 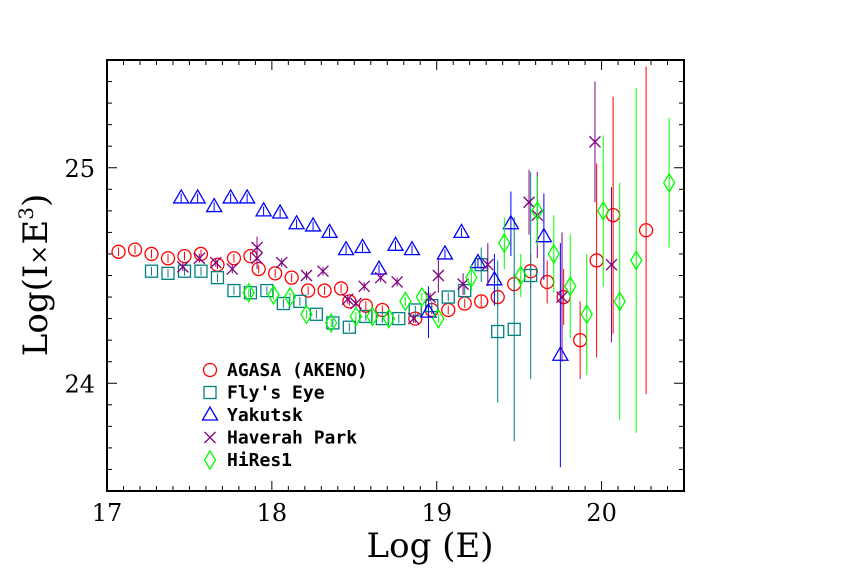 I want to click on x-tick-label: 18, so click(x=272, y=513).